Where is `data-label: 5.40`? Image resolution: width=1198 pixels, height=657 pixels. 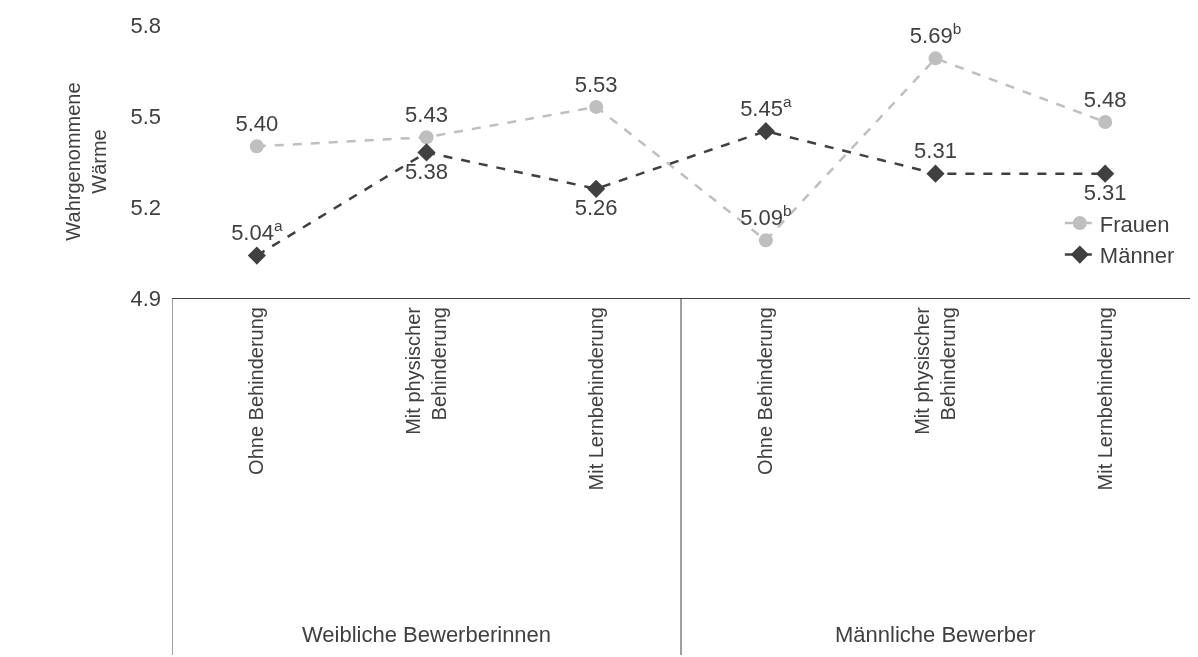
data-label: 5.40 is located at coordinates (257, 124).